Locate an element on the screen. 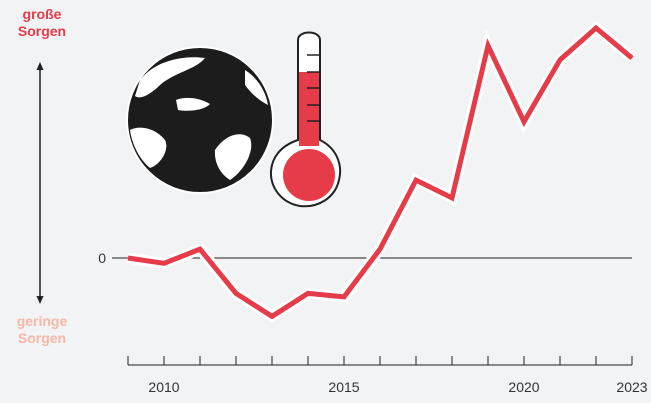 This screenshot has width=651, height=403. high-concern-label: große Sorgen is located at coordinates (42, 23).